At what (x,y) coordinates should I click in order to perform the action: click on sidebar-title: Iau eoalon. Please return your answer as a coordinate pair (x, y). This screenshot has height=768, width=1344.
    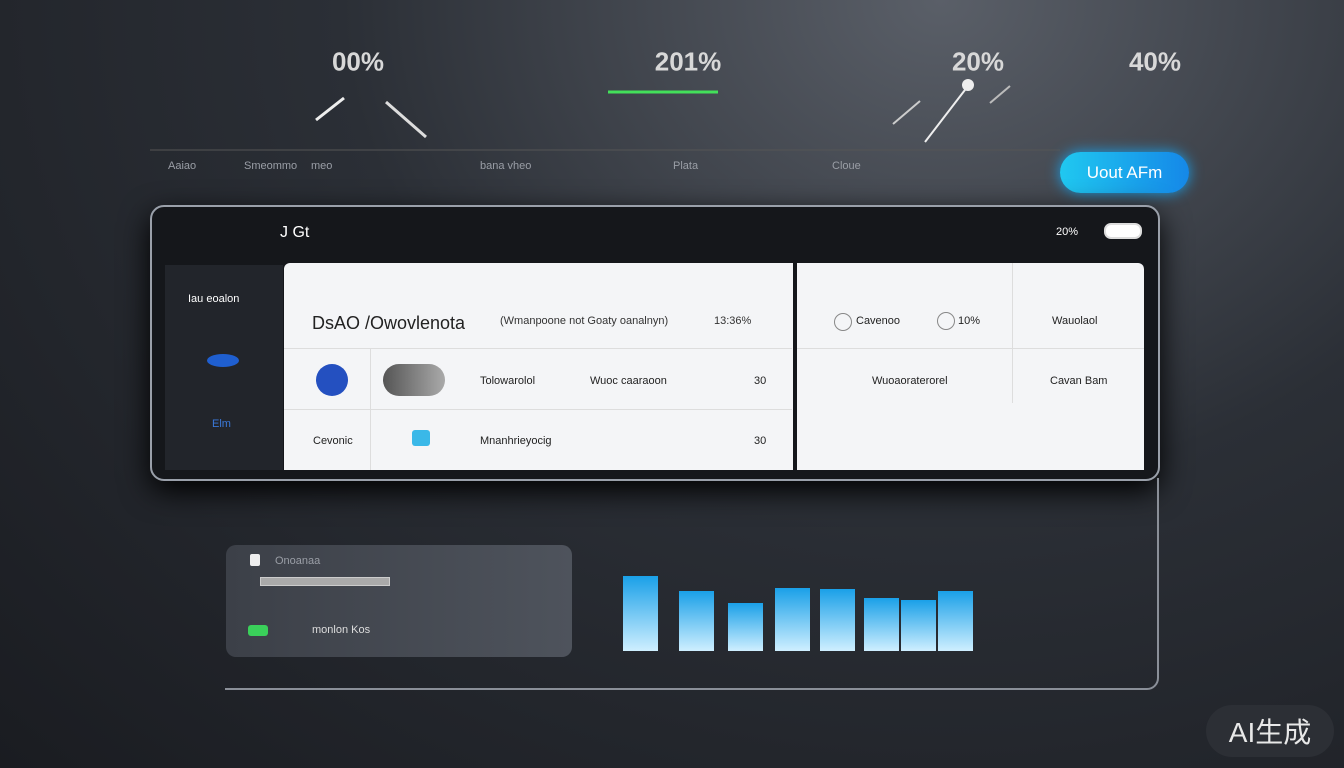
    Looking at the image, I should click on (214, 299).